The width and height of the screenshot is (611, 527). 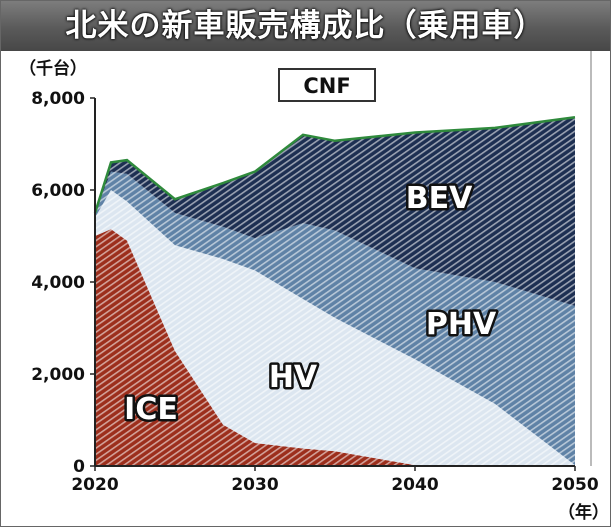 What do you see at coordinates (58, 191) in the screenshot?
I see `y-tick-label: 6,000` at bounding box center [58, 191].